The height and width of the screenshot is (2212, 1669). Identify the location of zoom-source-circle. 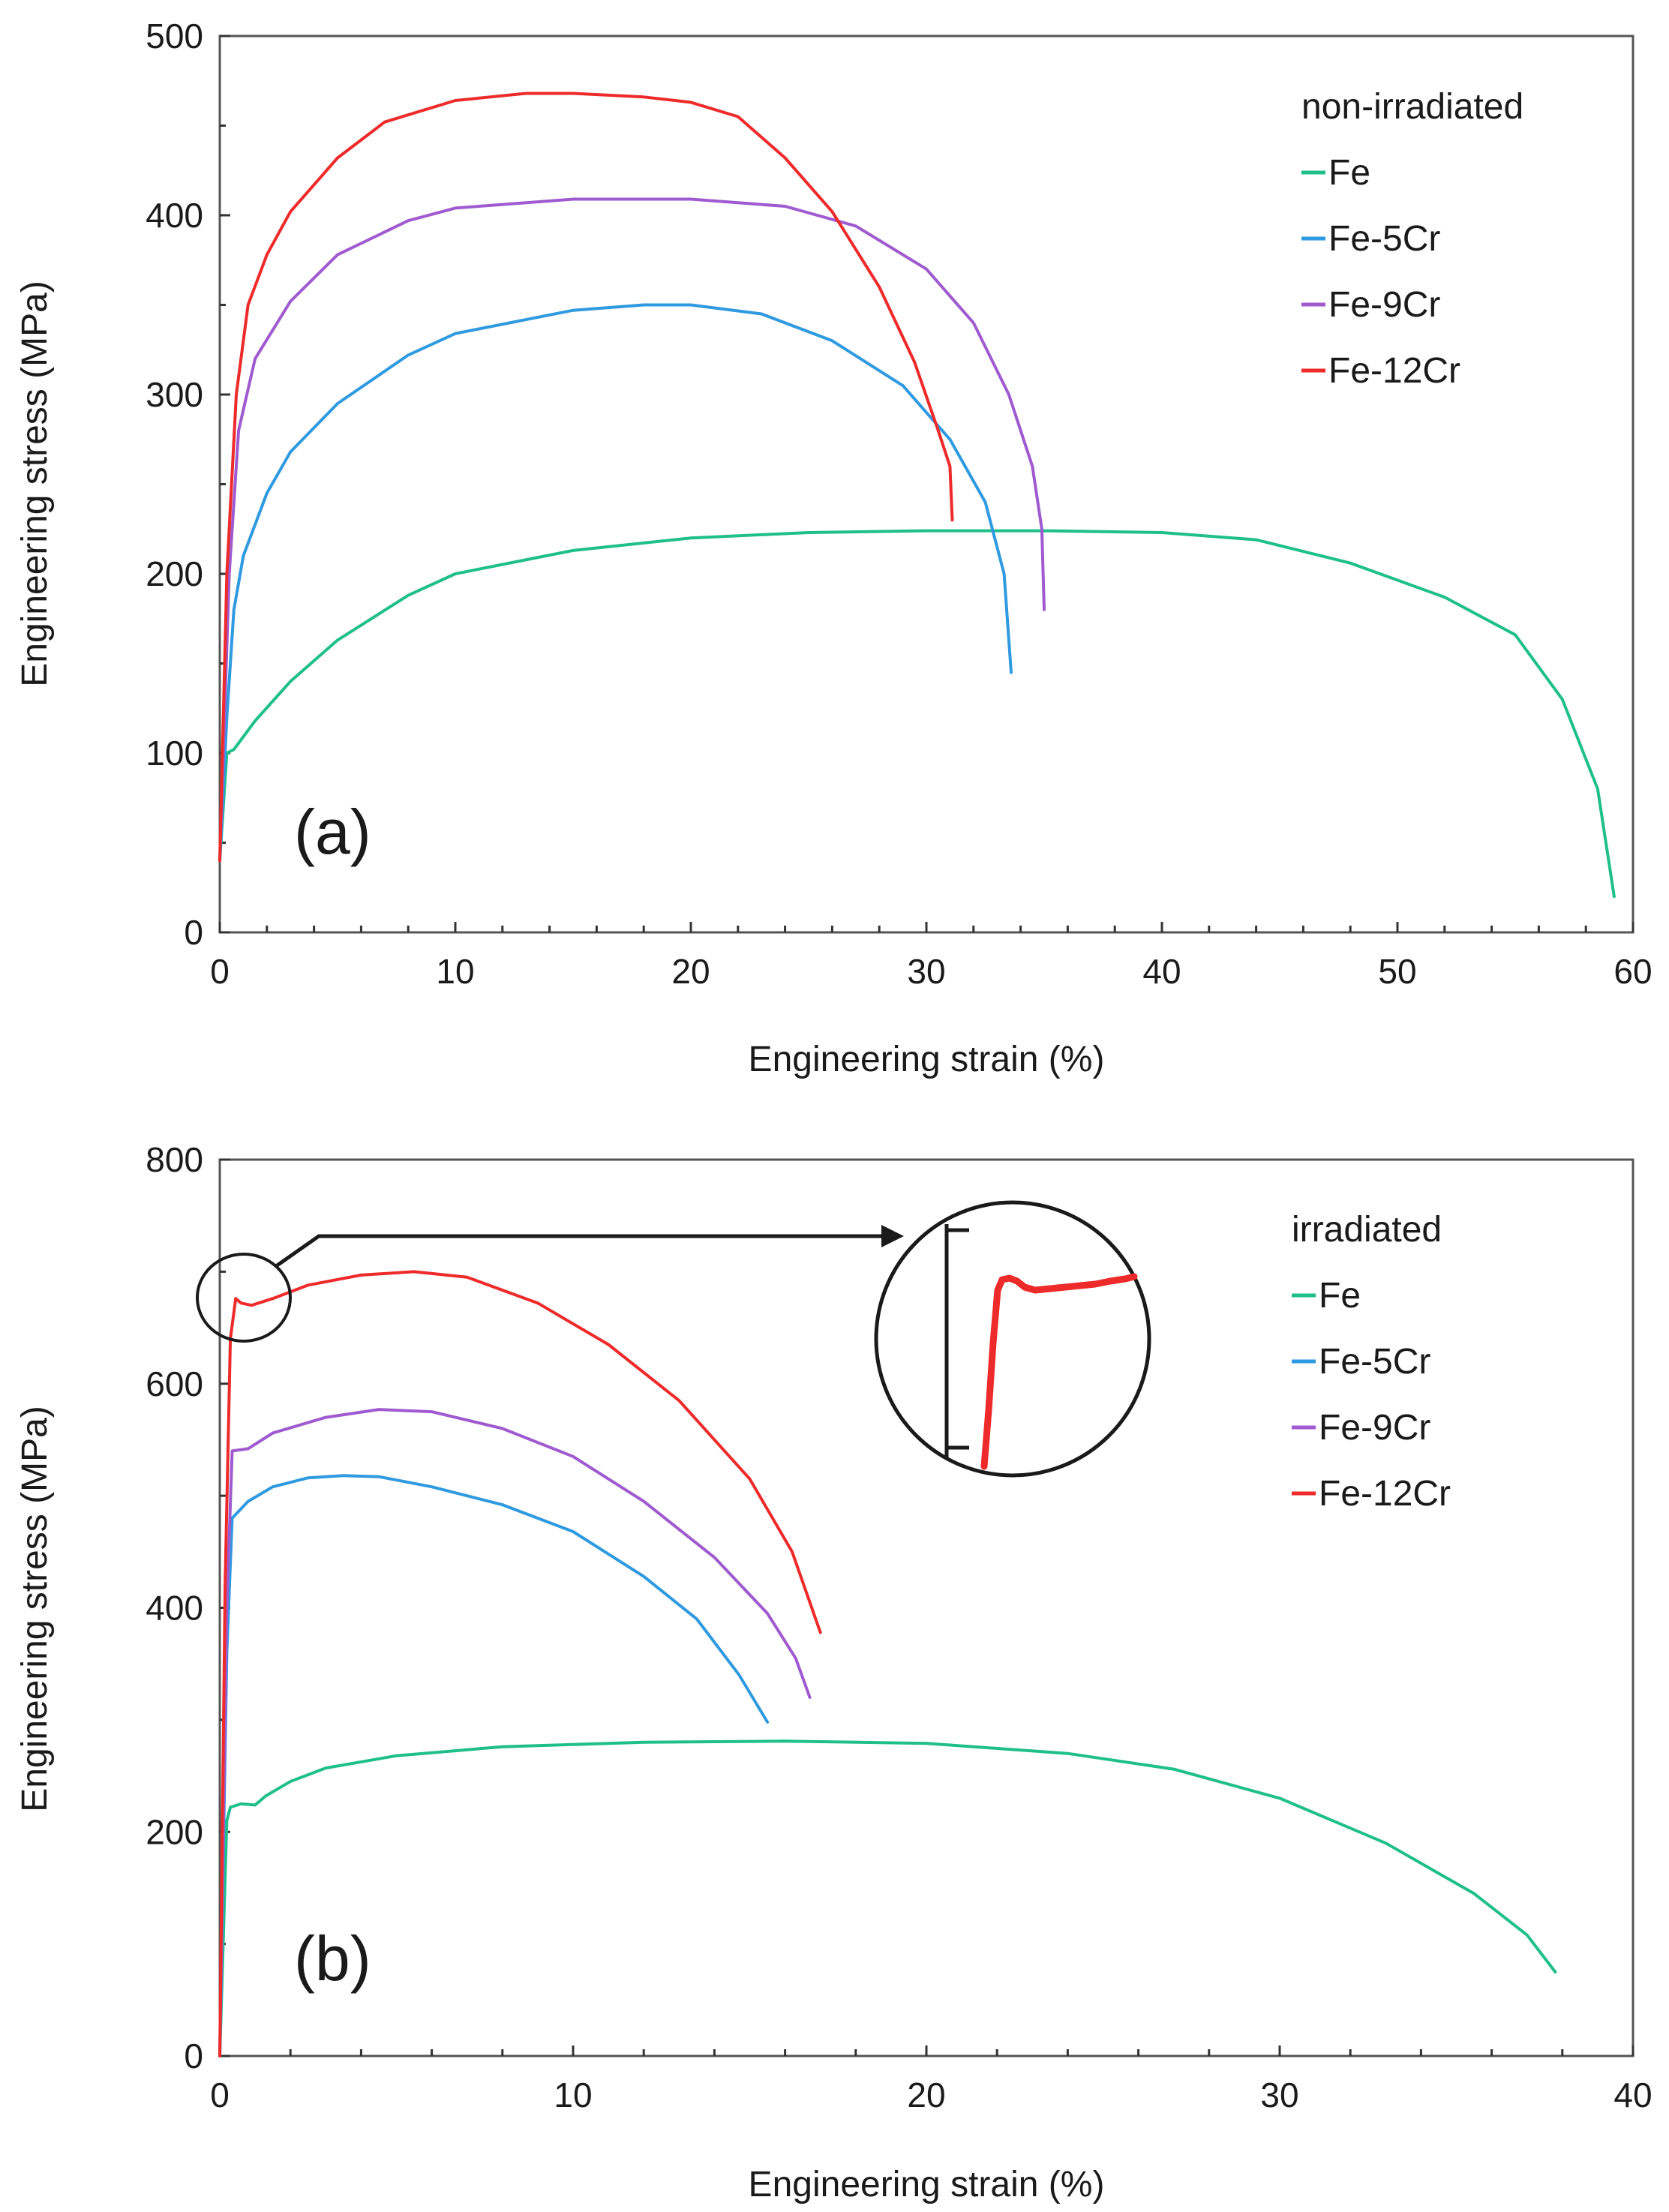
(244, 1298).